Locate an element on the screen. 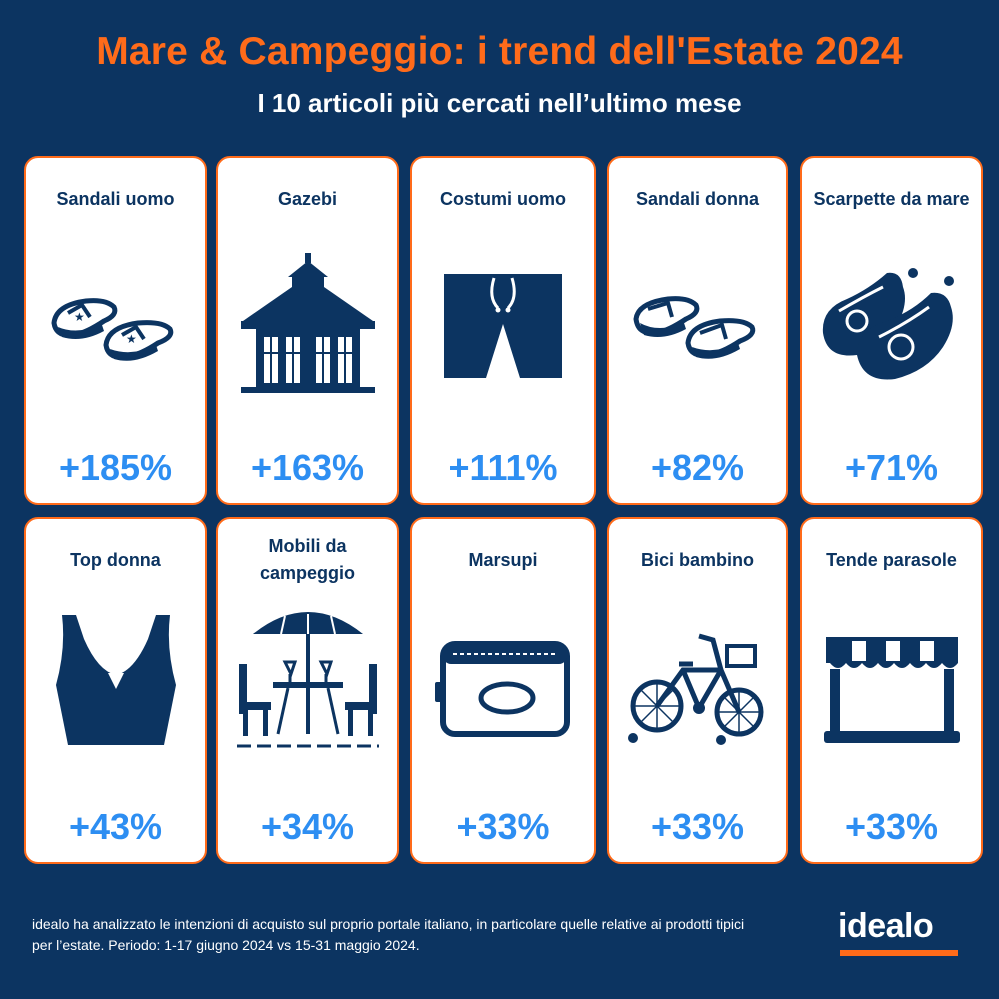  water-shoes-icon is located at coordinates (891, 328).